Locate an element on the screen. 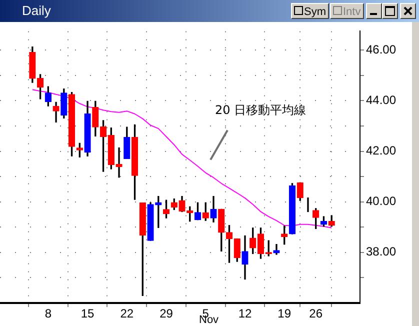  x-tick-label: 19 is located at coordinates (285, 313).